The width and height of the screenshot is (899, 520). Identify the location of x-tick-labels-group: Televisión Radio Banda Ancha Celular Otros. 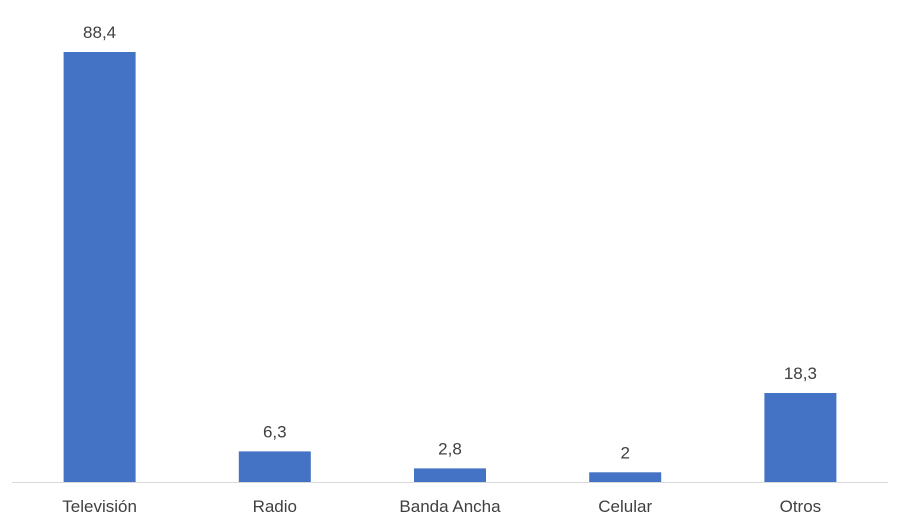
(441, 506).